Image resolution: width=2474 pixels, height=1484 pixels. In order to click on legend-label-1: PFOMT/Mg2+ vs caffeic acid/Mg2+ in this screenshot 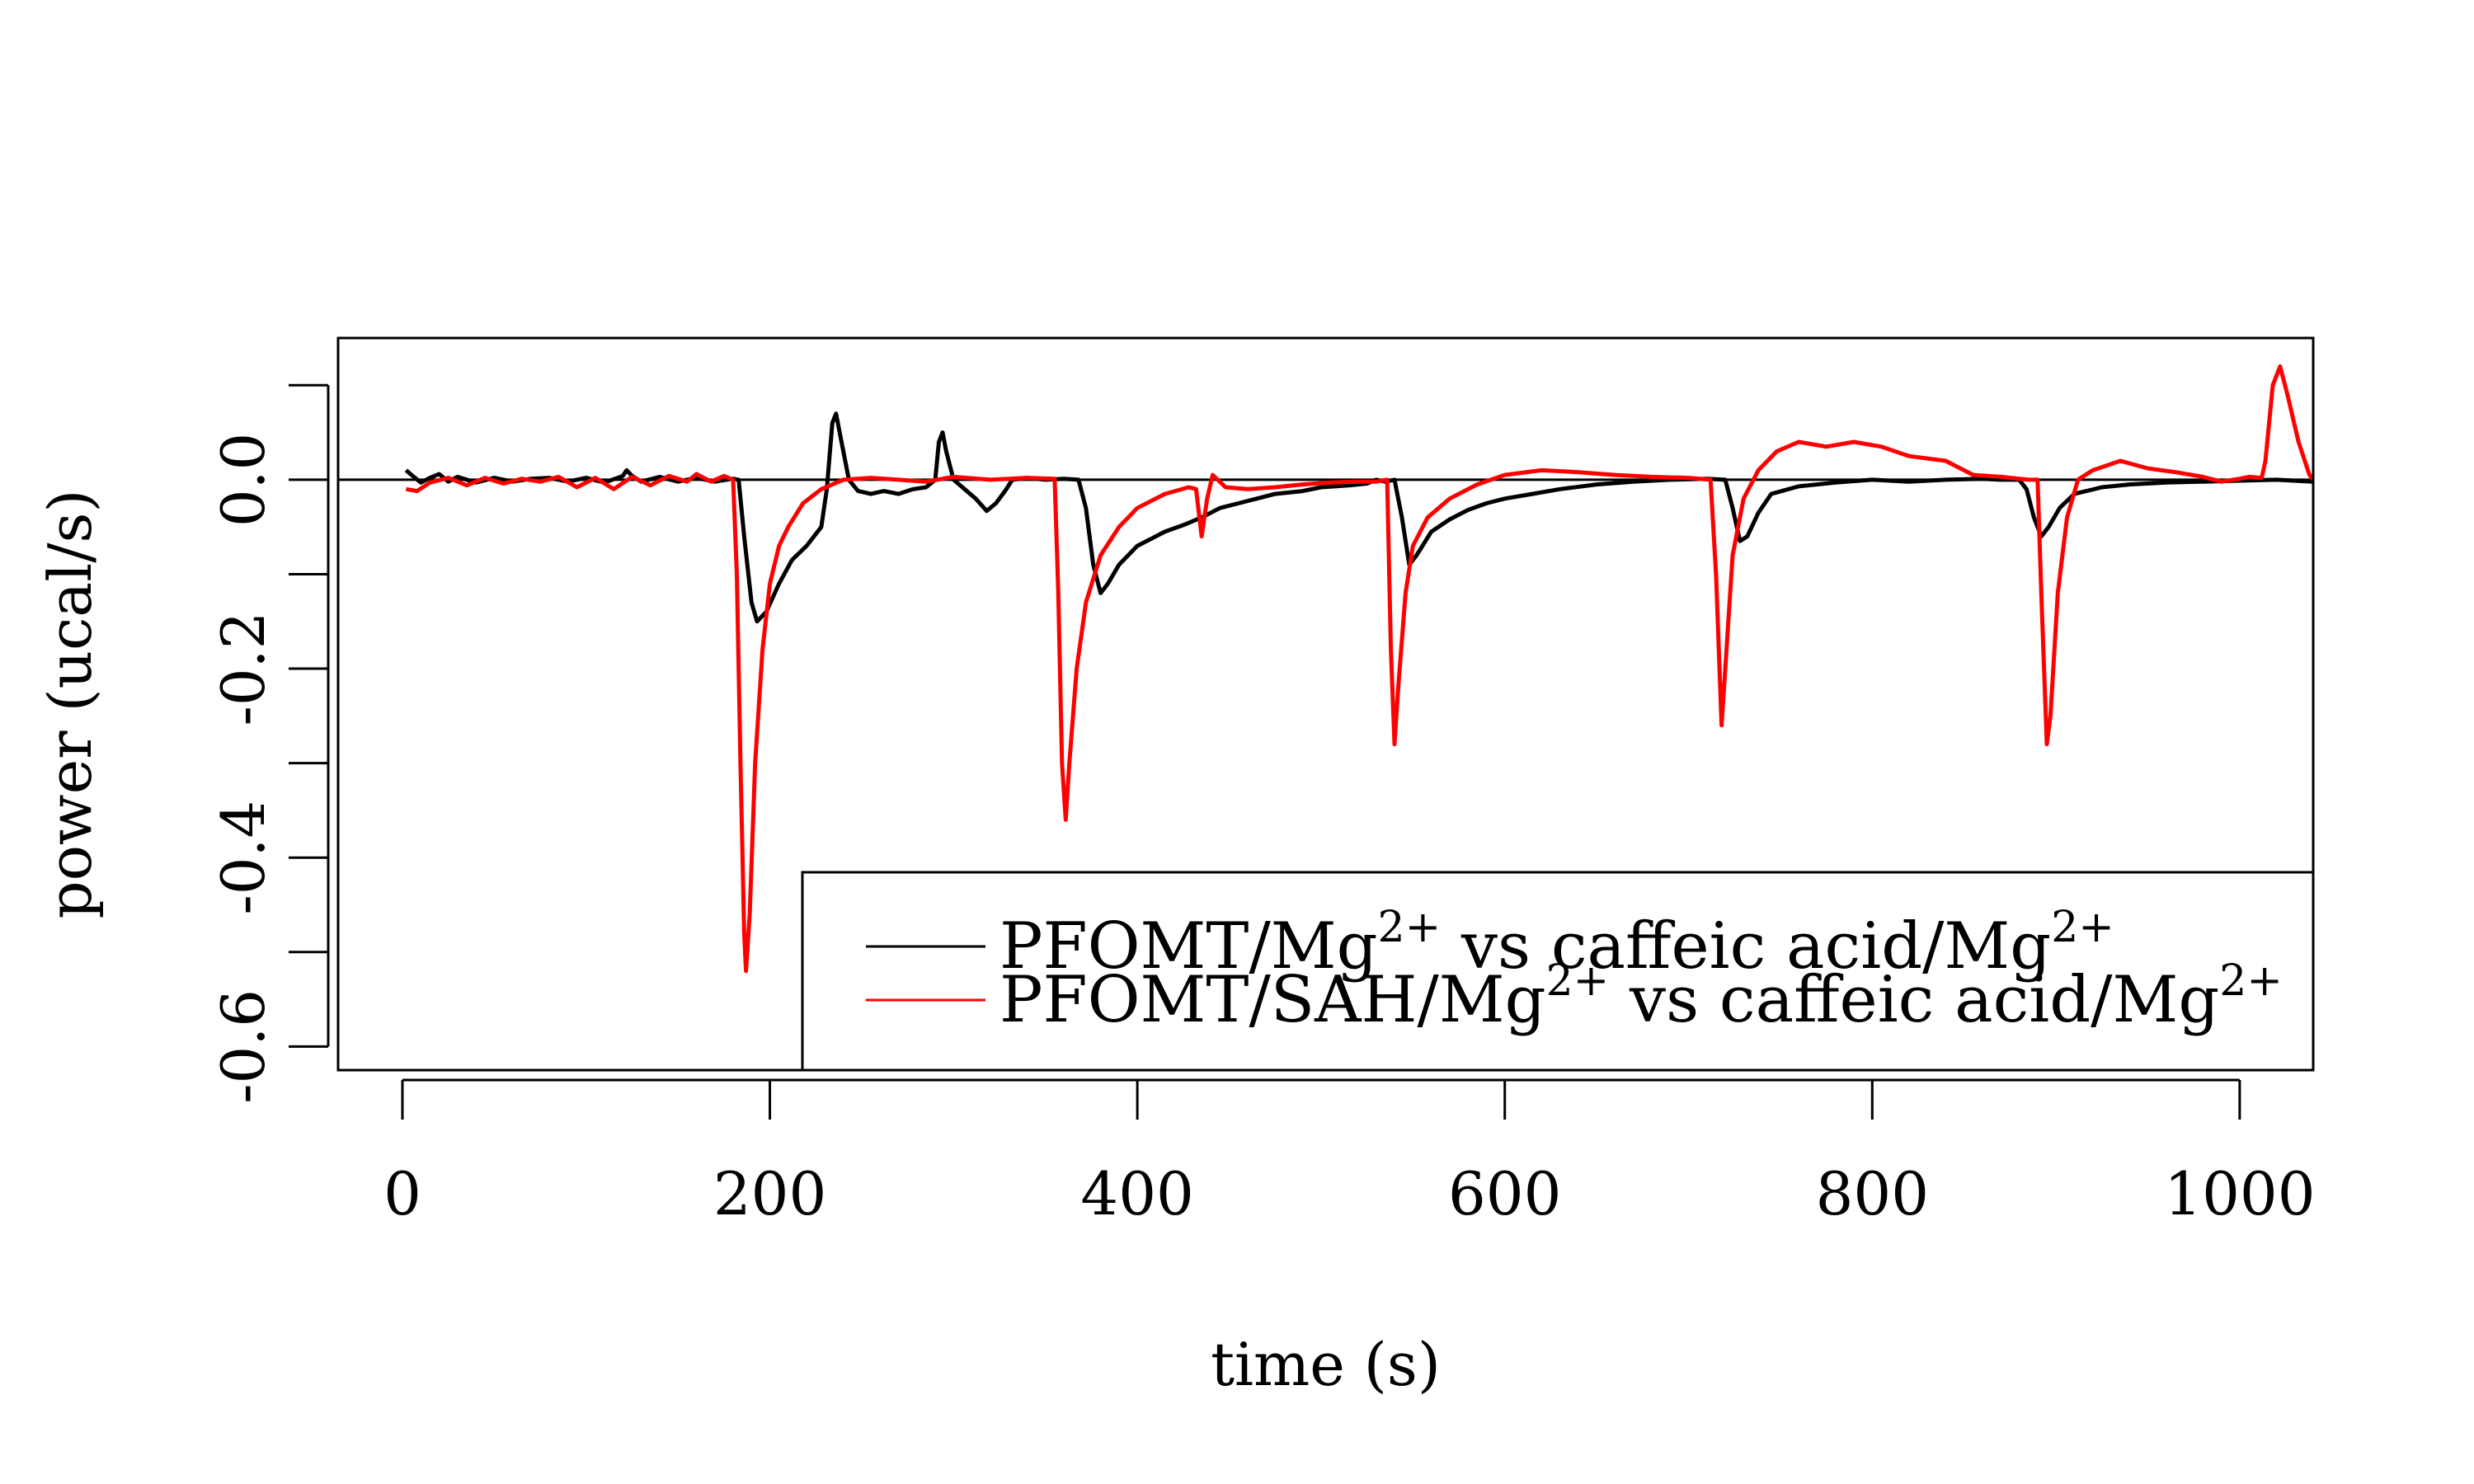, I will do `click(1556, 943)`.